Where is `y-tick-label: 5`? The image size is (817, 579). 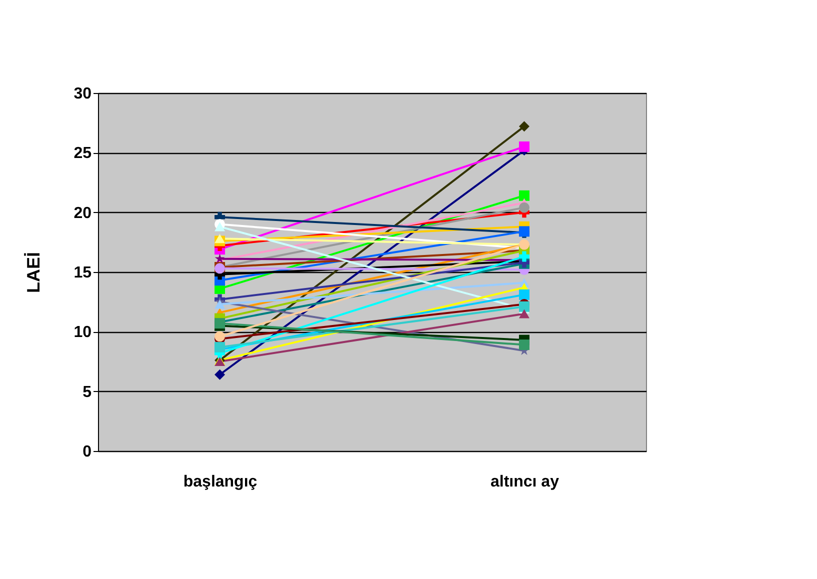
y-tick-label: 5 is located at coordinates (87, 392).